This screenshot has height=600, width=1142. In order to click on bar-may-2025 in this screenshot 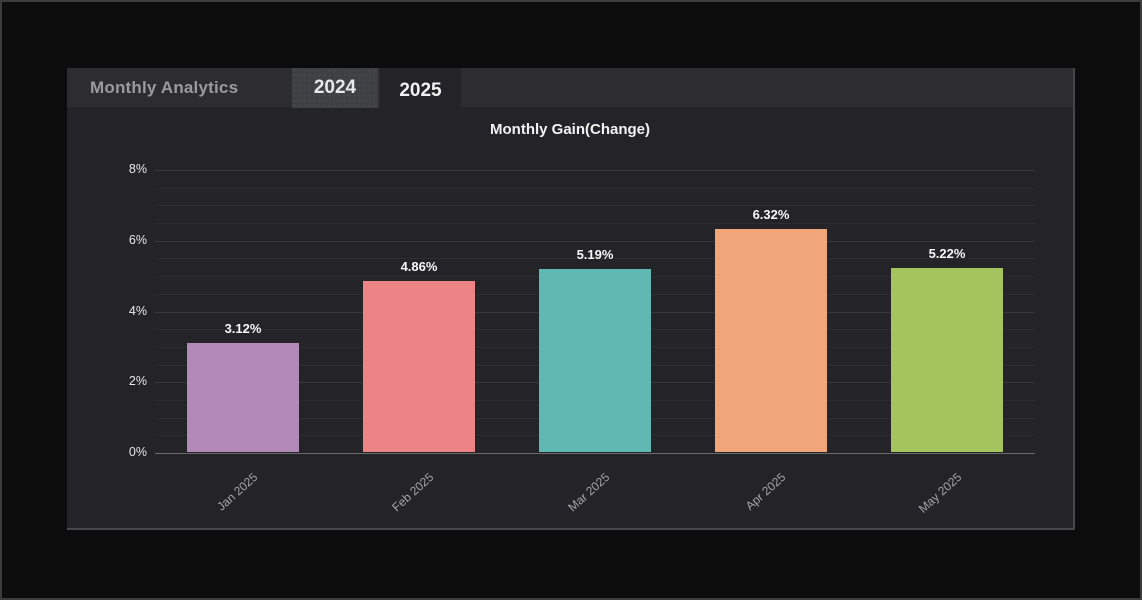, I will do `click(947, 360)`.